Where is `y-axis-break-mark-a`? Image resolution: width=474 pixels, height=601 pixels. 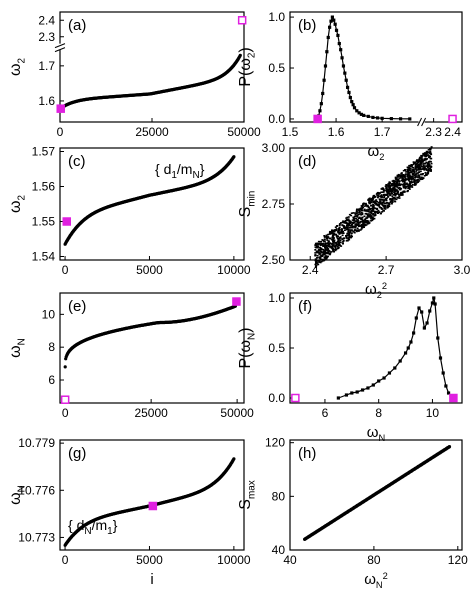 y-axis-break-mark-a is located at coordinates (60, 46).